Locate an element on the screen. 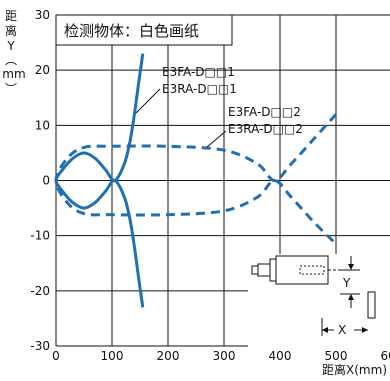  y-tick-label: -10 is located at coordinates (40, 236).